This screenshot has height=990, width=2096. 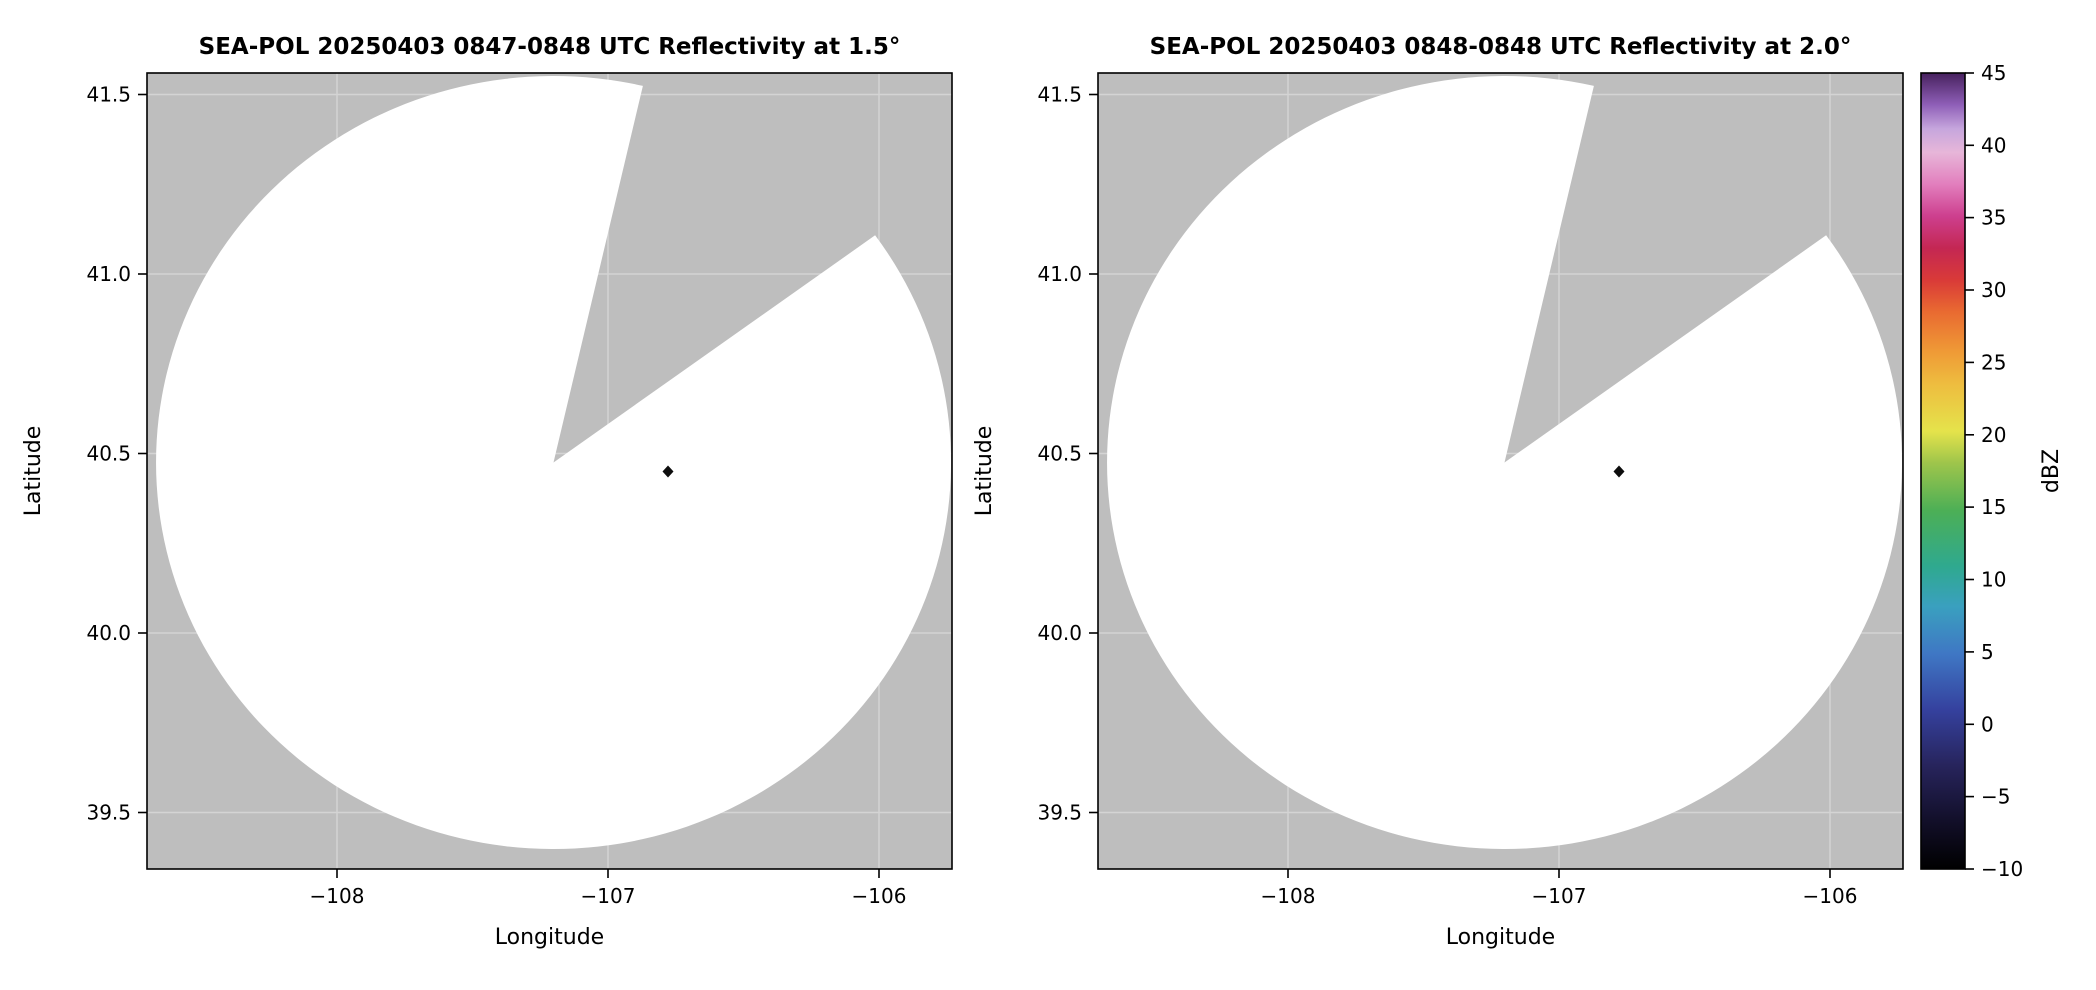 What do you see at coordinates (1995, 797) in the screenshot?
I see `colorbar-tick-label: −5` at bounding box center [1995, 797].